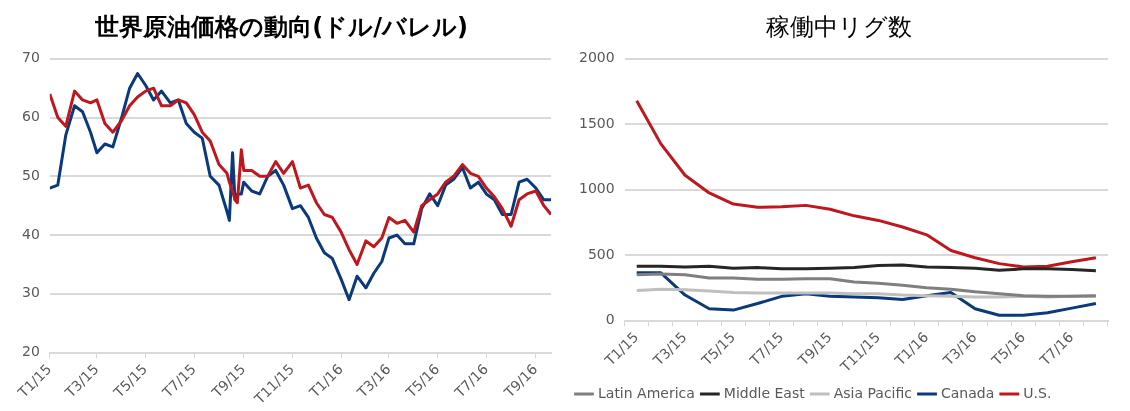 This screenshot has width=1130, height=411. What do you see at coordinates (30, 233) in the screenshot?
I see `y-tick-label: 40` at bounding box center [30, 233].